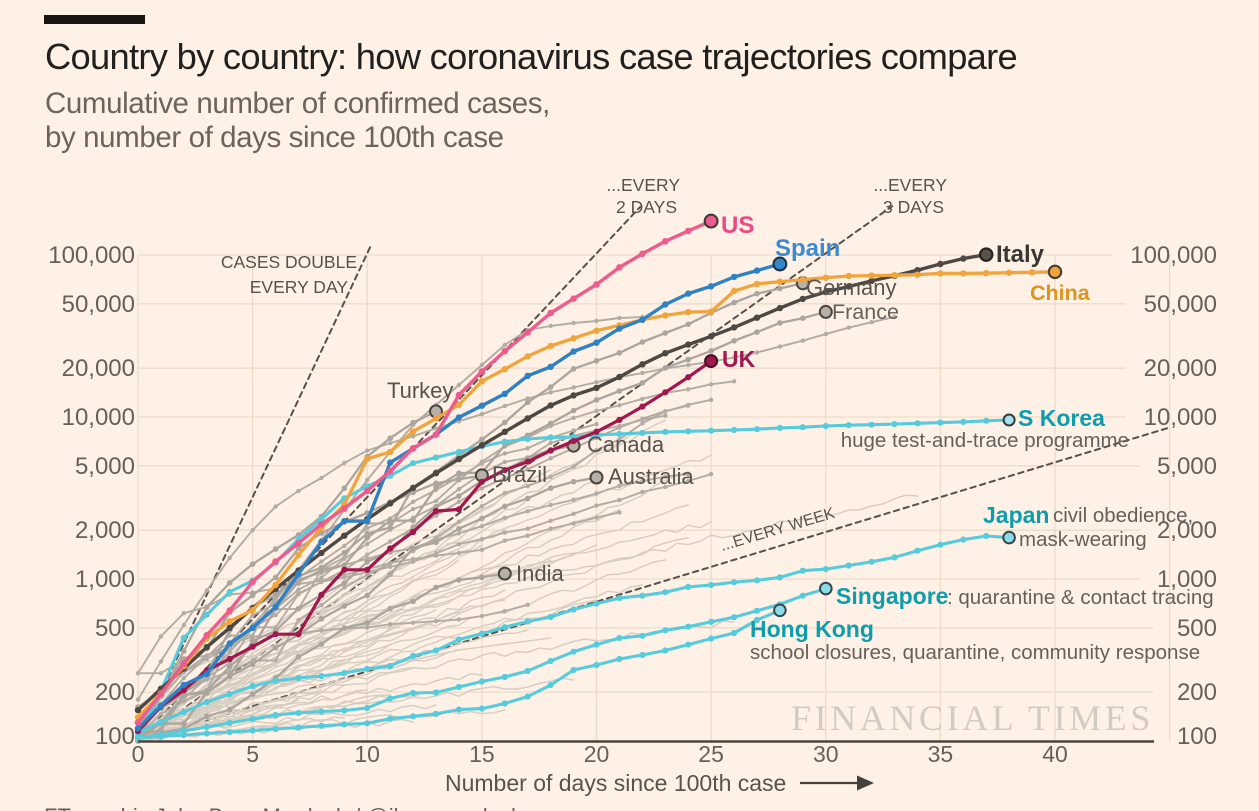 This screenshot has width=1259, height=811. What do you see at coordinates (626, 444) in the screenshot?
I see `svg-text: Canada` at bounding box center [626, 444].